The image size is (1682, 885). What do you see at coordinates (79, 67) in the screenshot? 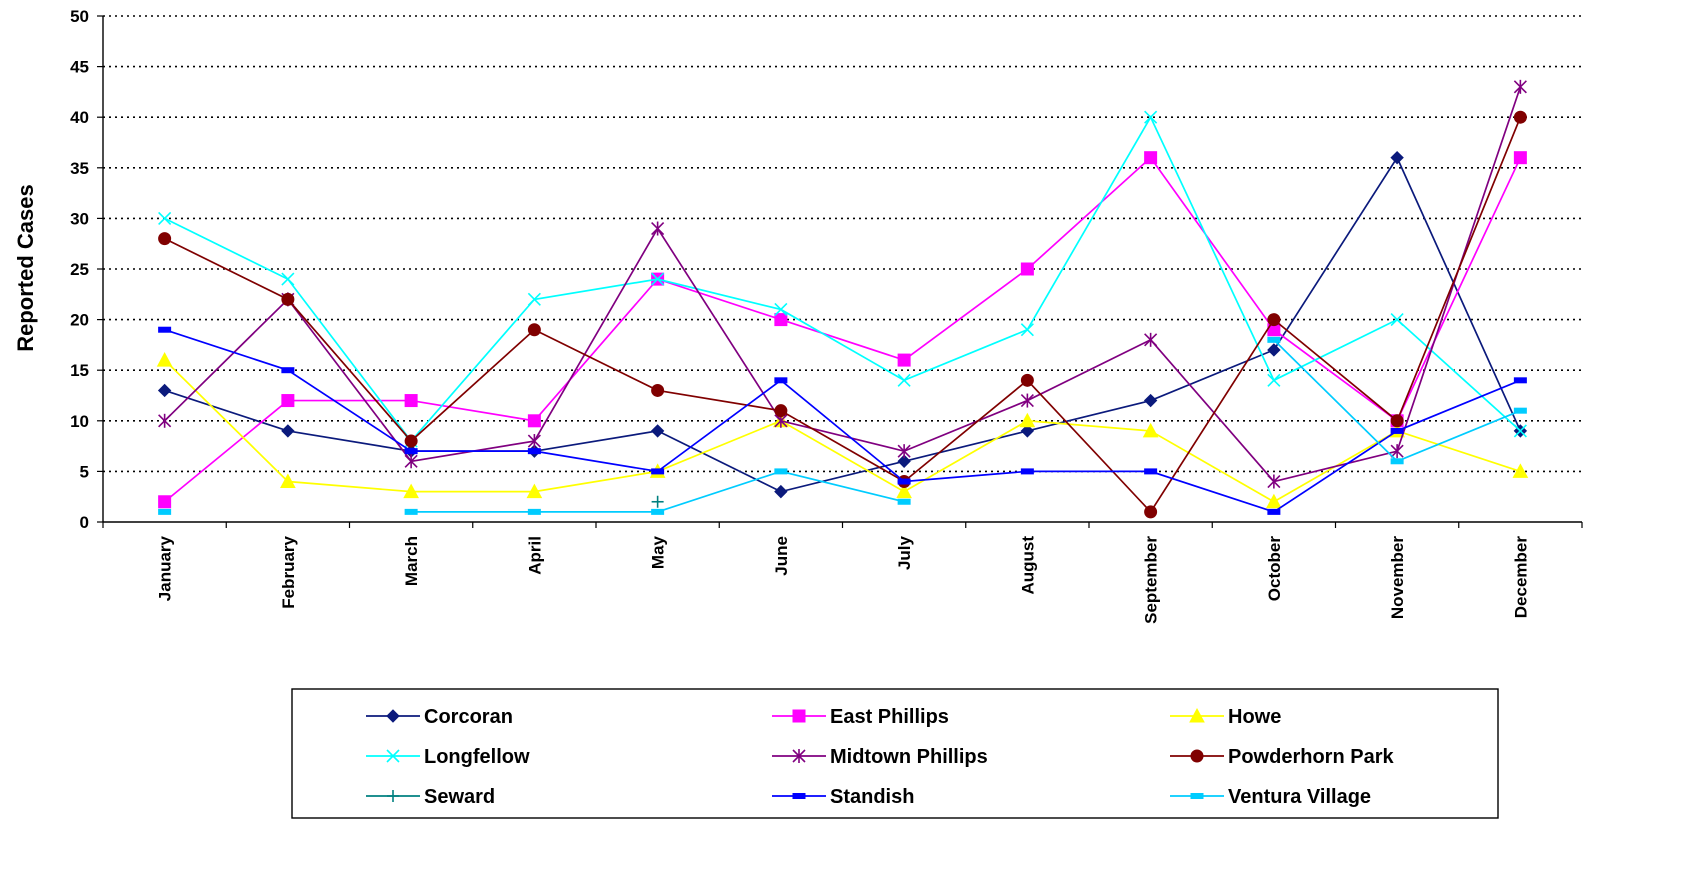
I see `y-tick-label: 45` at bounding box center [79, 67].